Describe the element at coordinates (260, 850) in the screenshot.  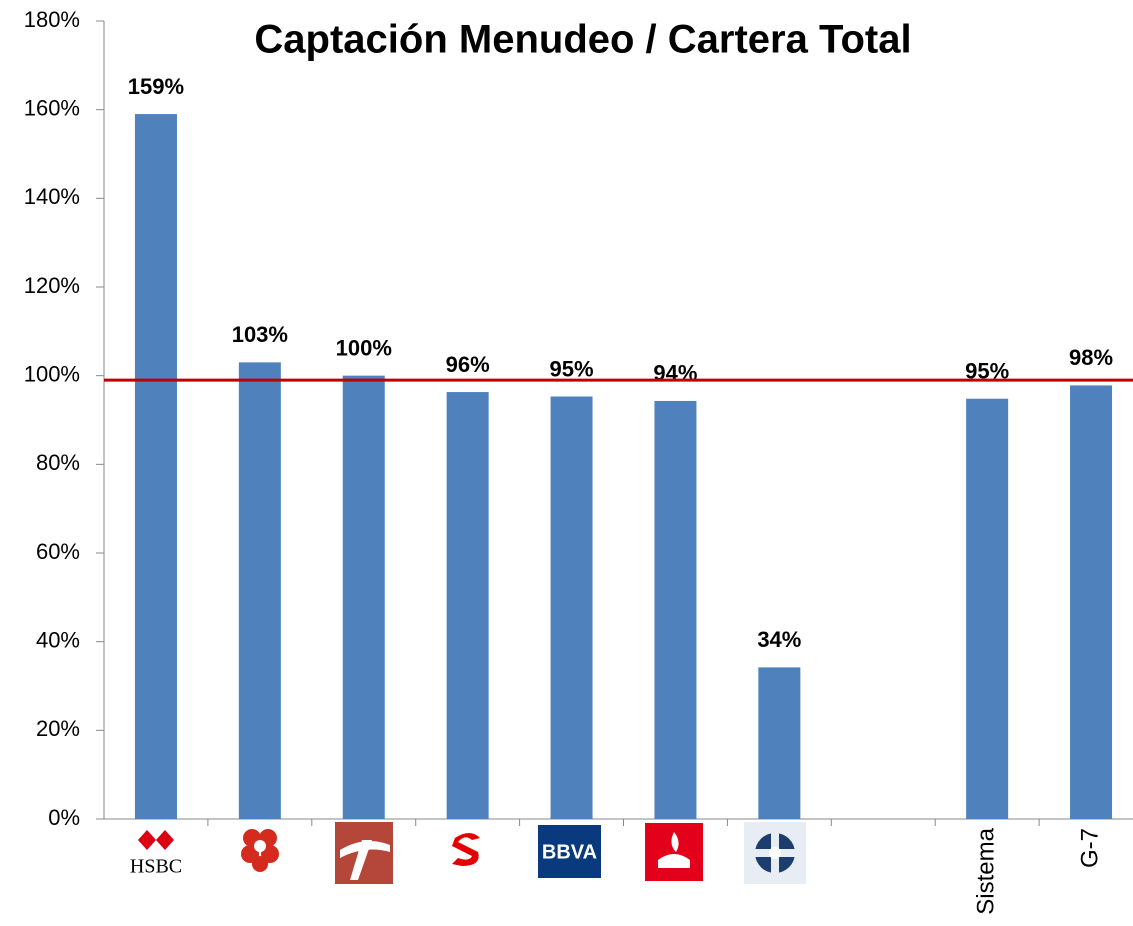
I see `banorte-logo` at that location.